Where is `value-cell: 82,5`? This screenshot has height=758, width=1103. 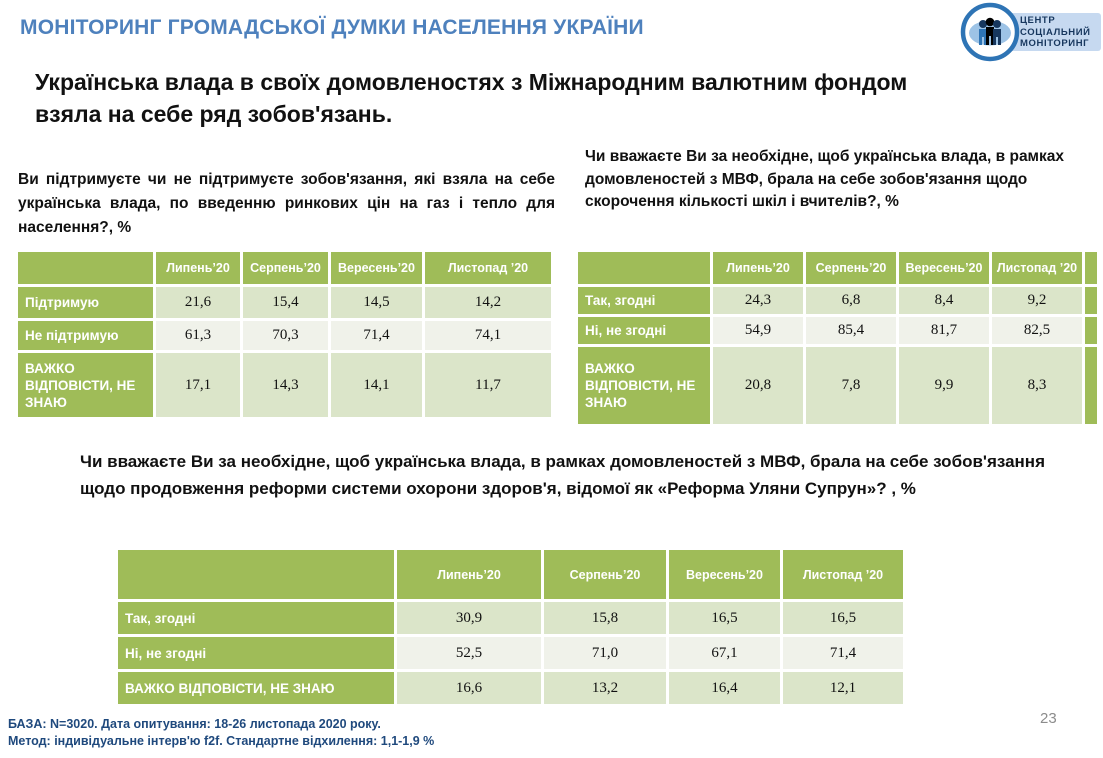
value-cell: 82,5 is located at coordinates (1037, 330).